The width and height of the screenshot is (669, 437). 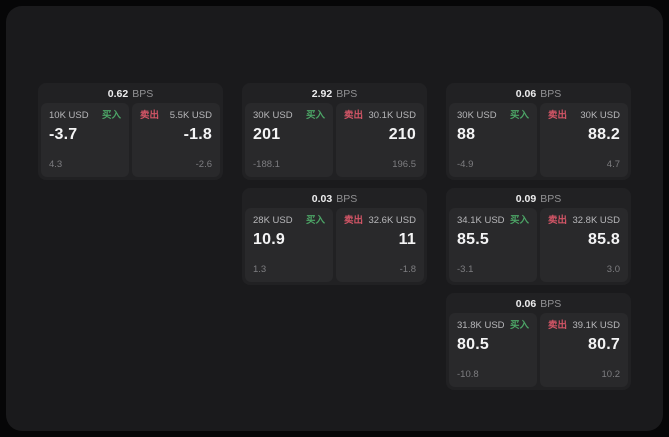 I want to click on buy-price-value: 10.9, so click(x=269, y=239).